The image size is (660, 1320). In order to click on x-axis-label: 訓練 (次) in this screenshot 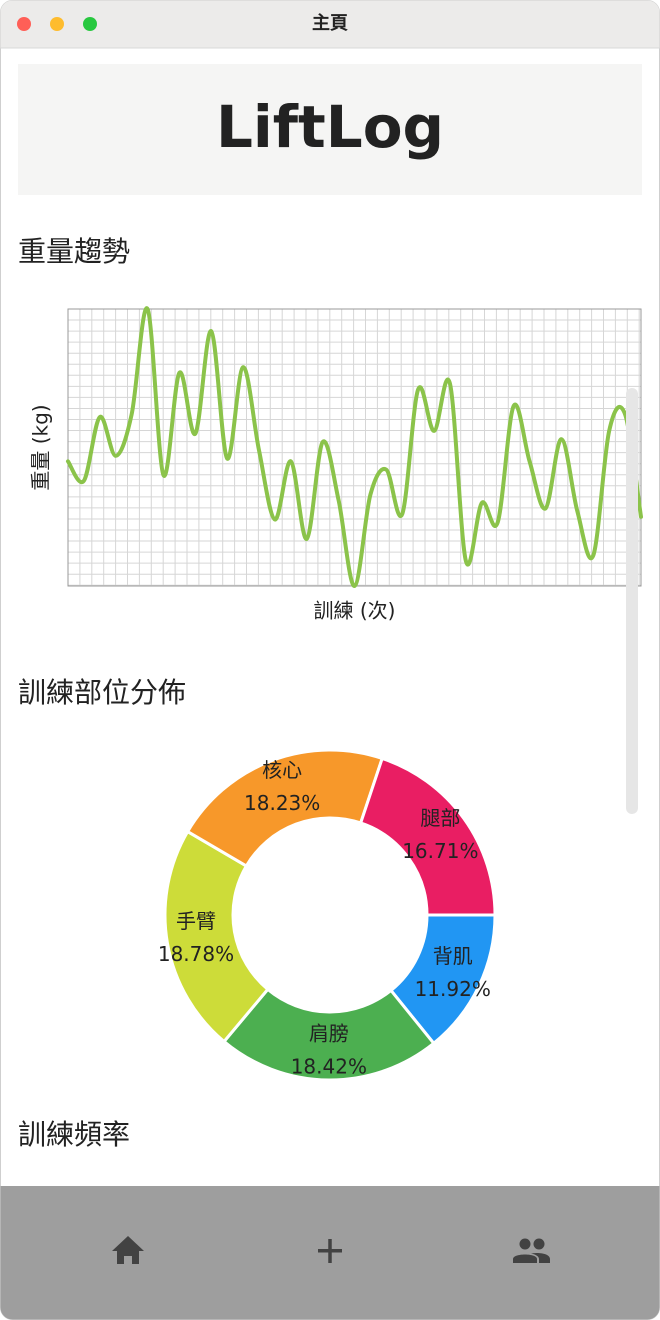, I will do `click(355, 611)`.